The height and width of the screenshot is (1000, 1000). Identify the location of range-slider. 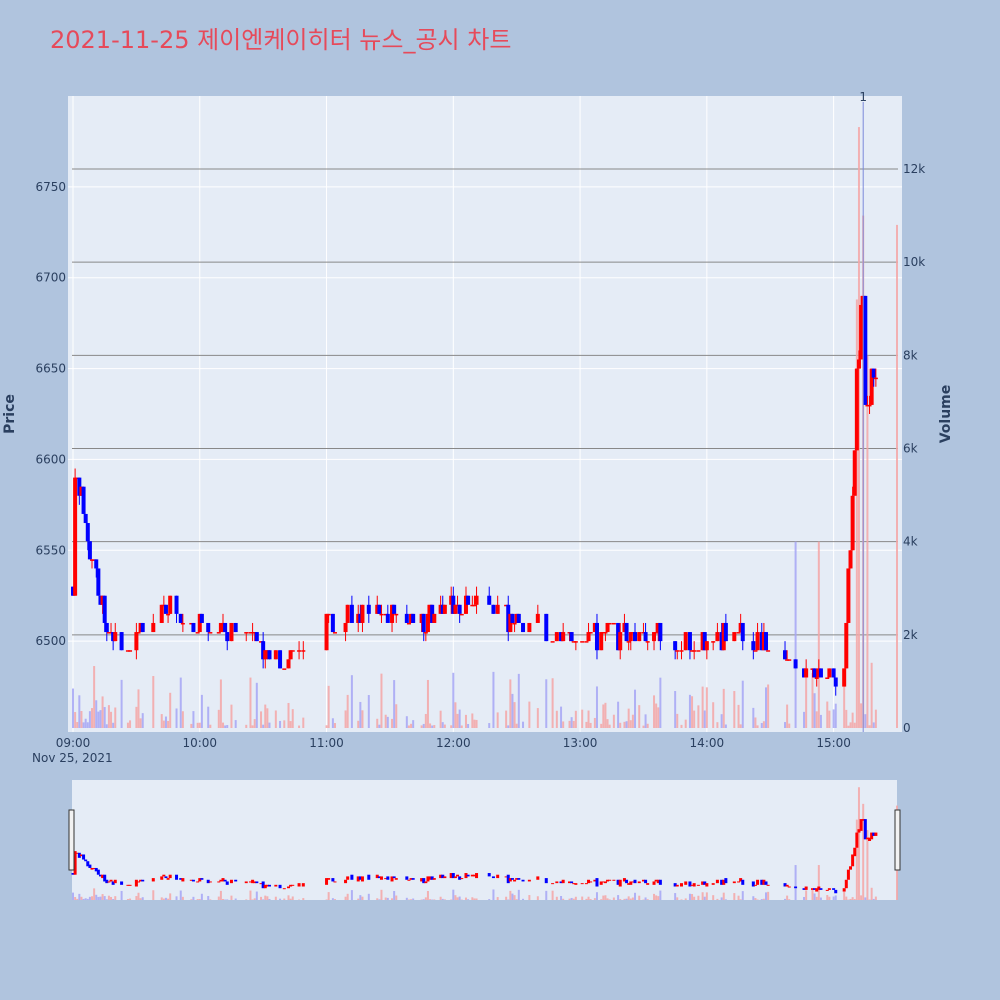
(484, 840).